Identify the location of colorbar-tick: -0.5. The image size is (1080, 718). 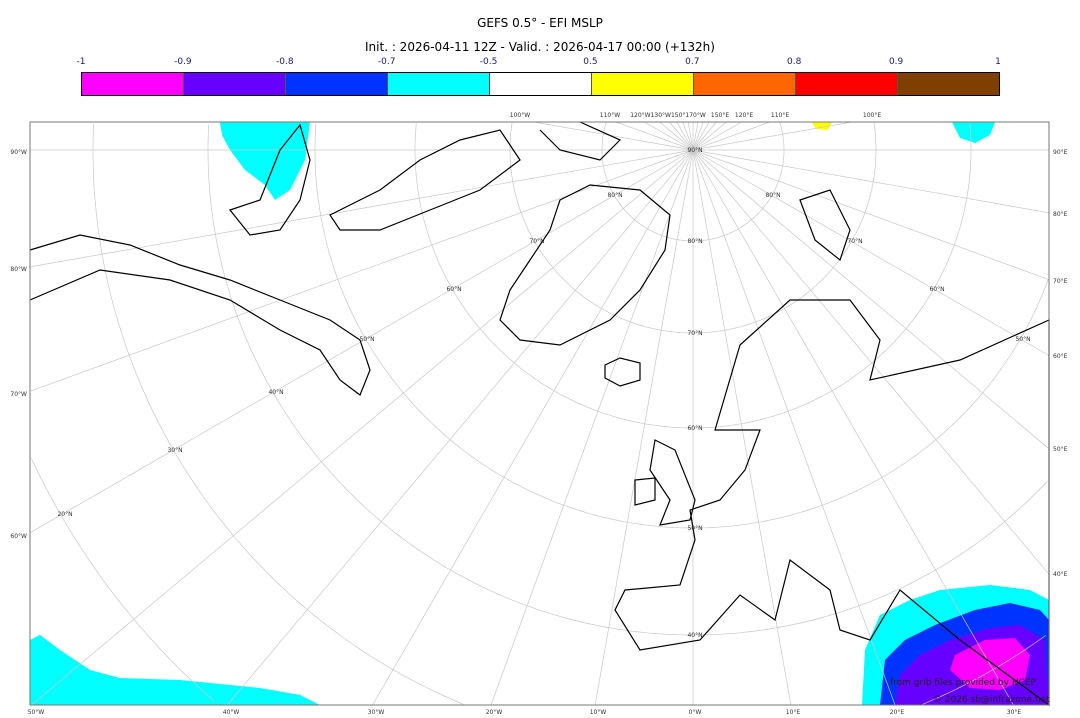
(488, 62).